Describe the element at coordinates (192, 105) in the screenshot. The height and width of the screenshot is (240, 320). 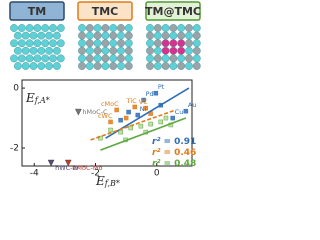
I see `point-label: Au` at that location.